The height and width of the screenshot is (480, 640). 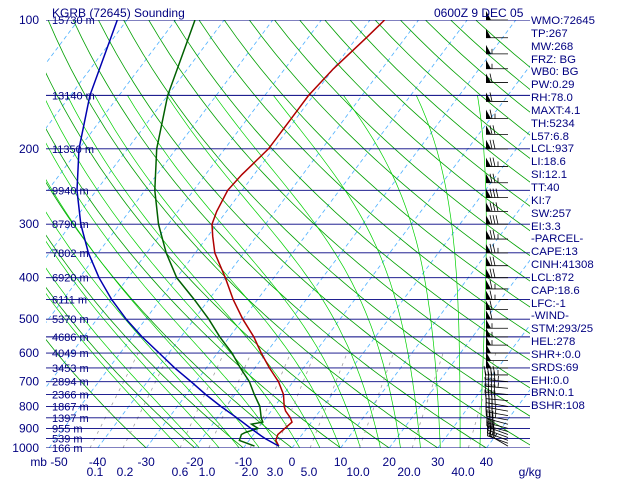 I want to click on stat-item: LCL:872, so click(x=553, y=277).